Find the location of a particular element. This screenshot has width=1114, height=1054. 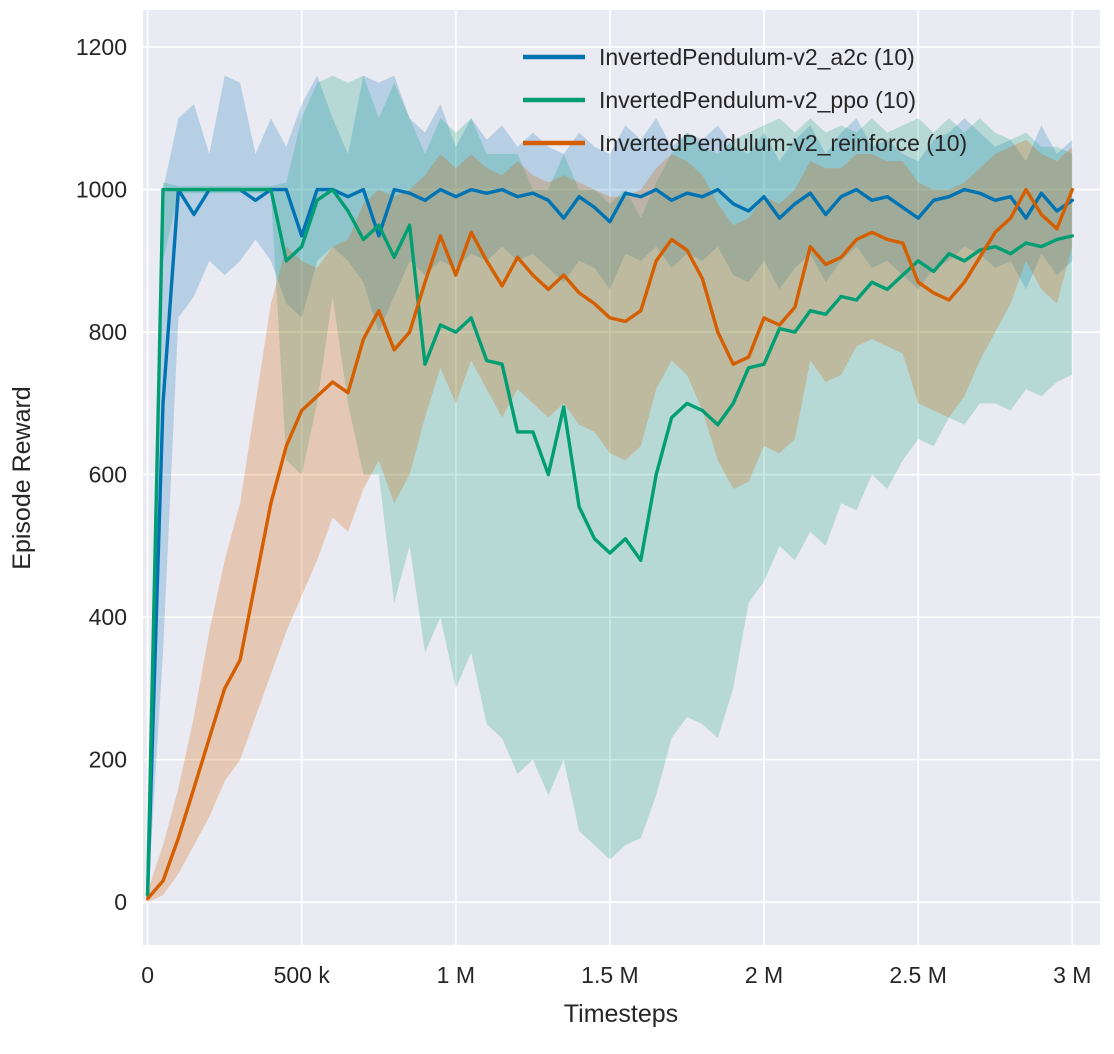

y-tick-label: 600 is located at coordinates (108, 475).